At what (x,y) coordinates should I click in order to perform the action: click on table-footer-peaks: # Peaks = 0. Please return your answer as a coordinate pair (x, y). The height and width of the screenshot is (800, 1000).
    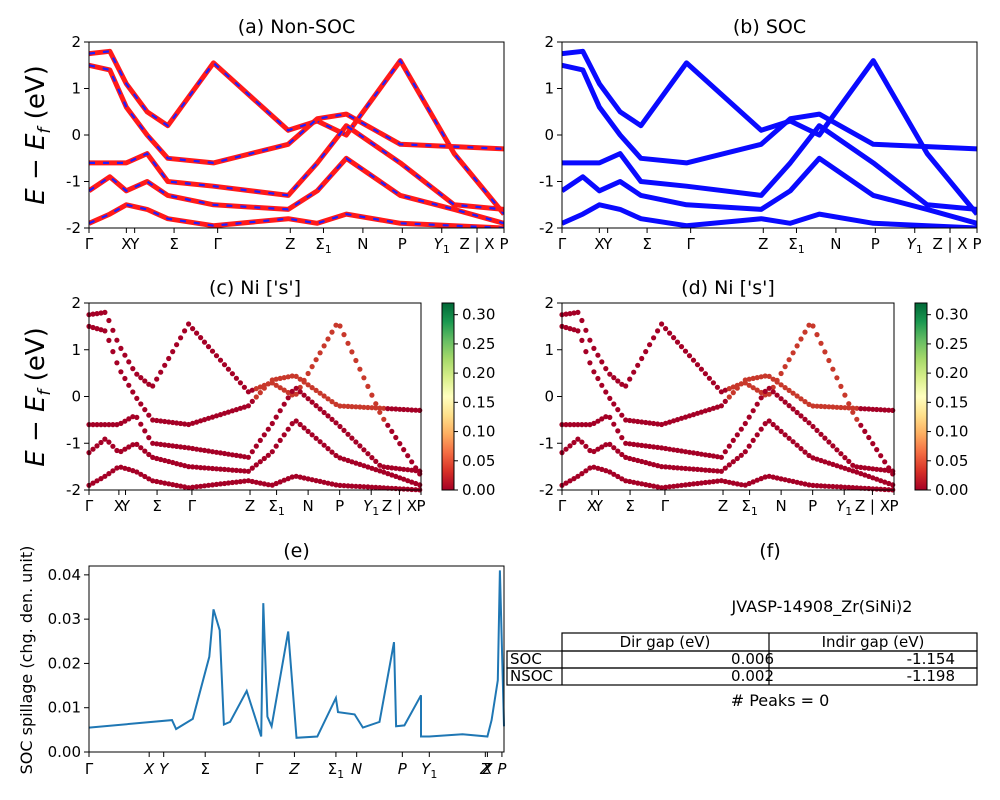
    Looking at the image, I should click on (780, 700).